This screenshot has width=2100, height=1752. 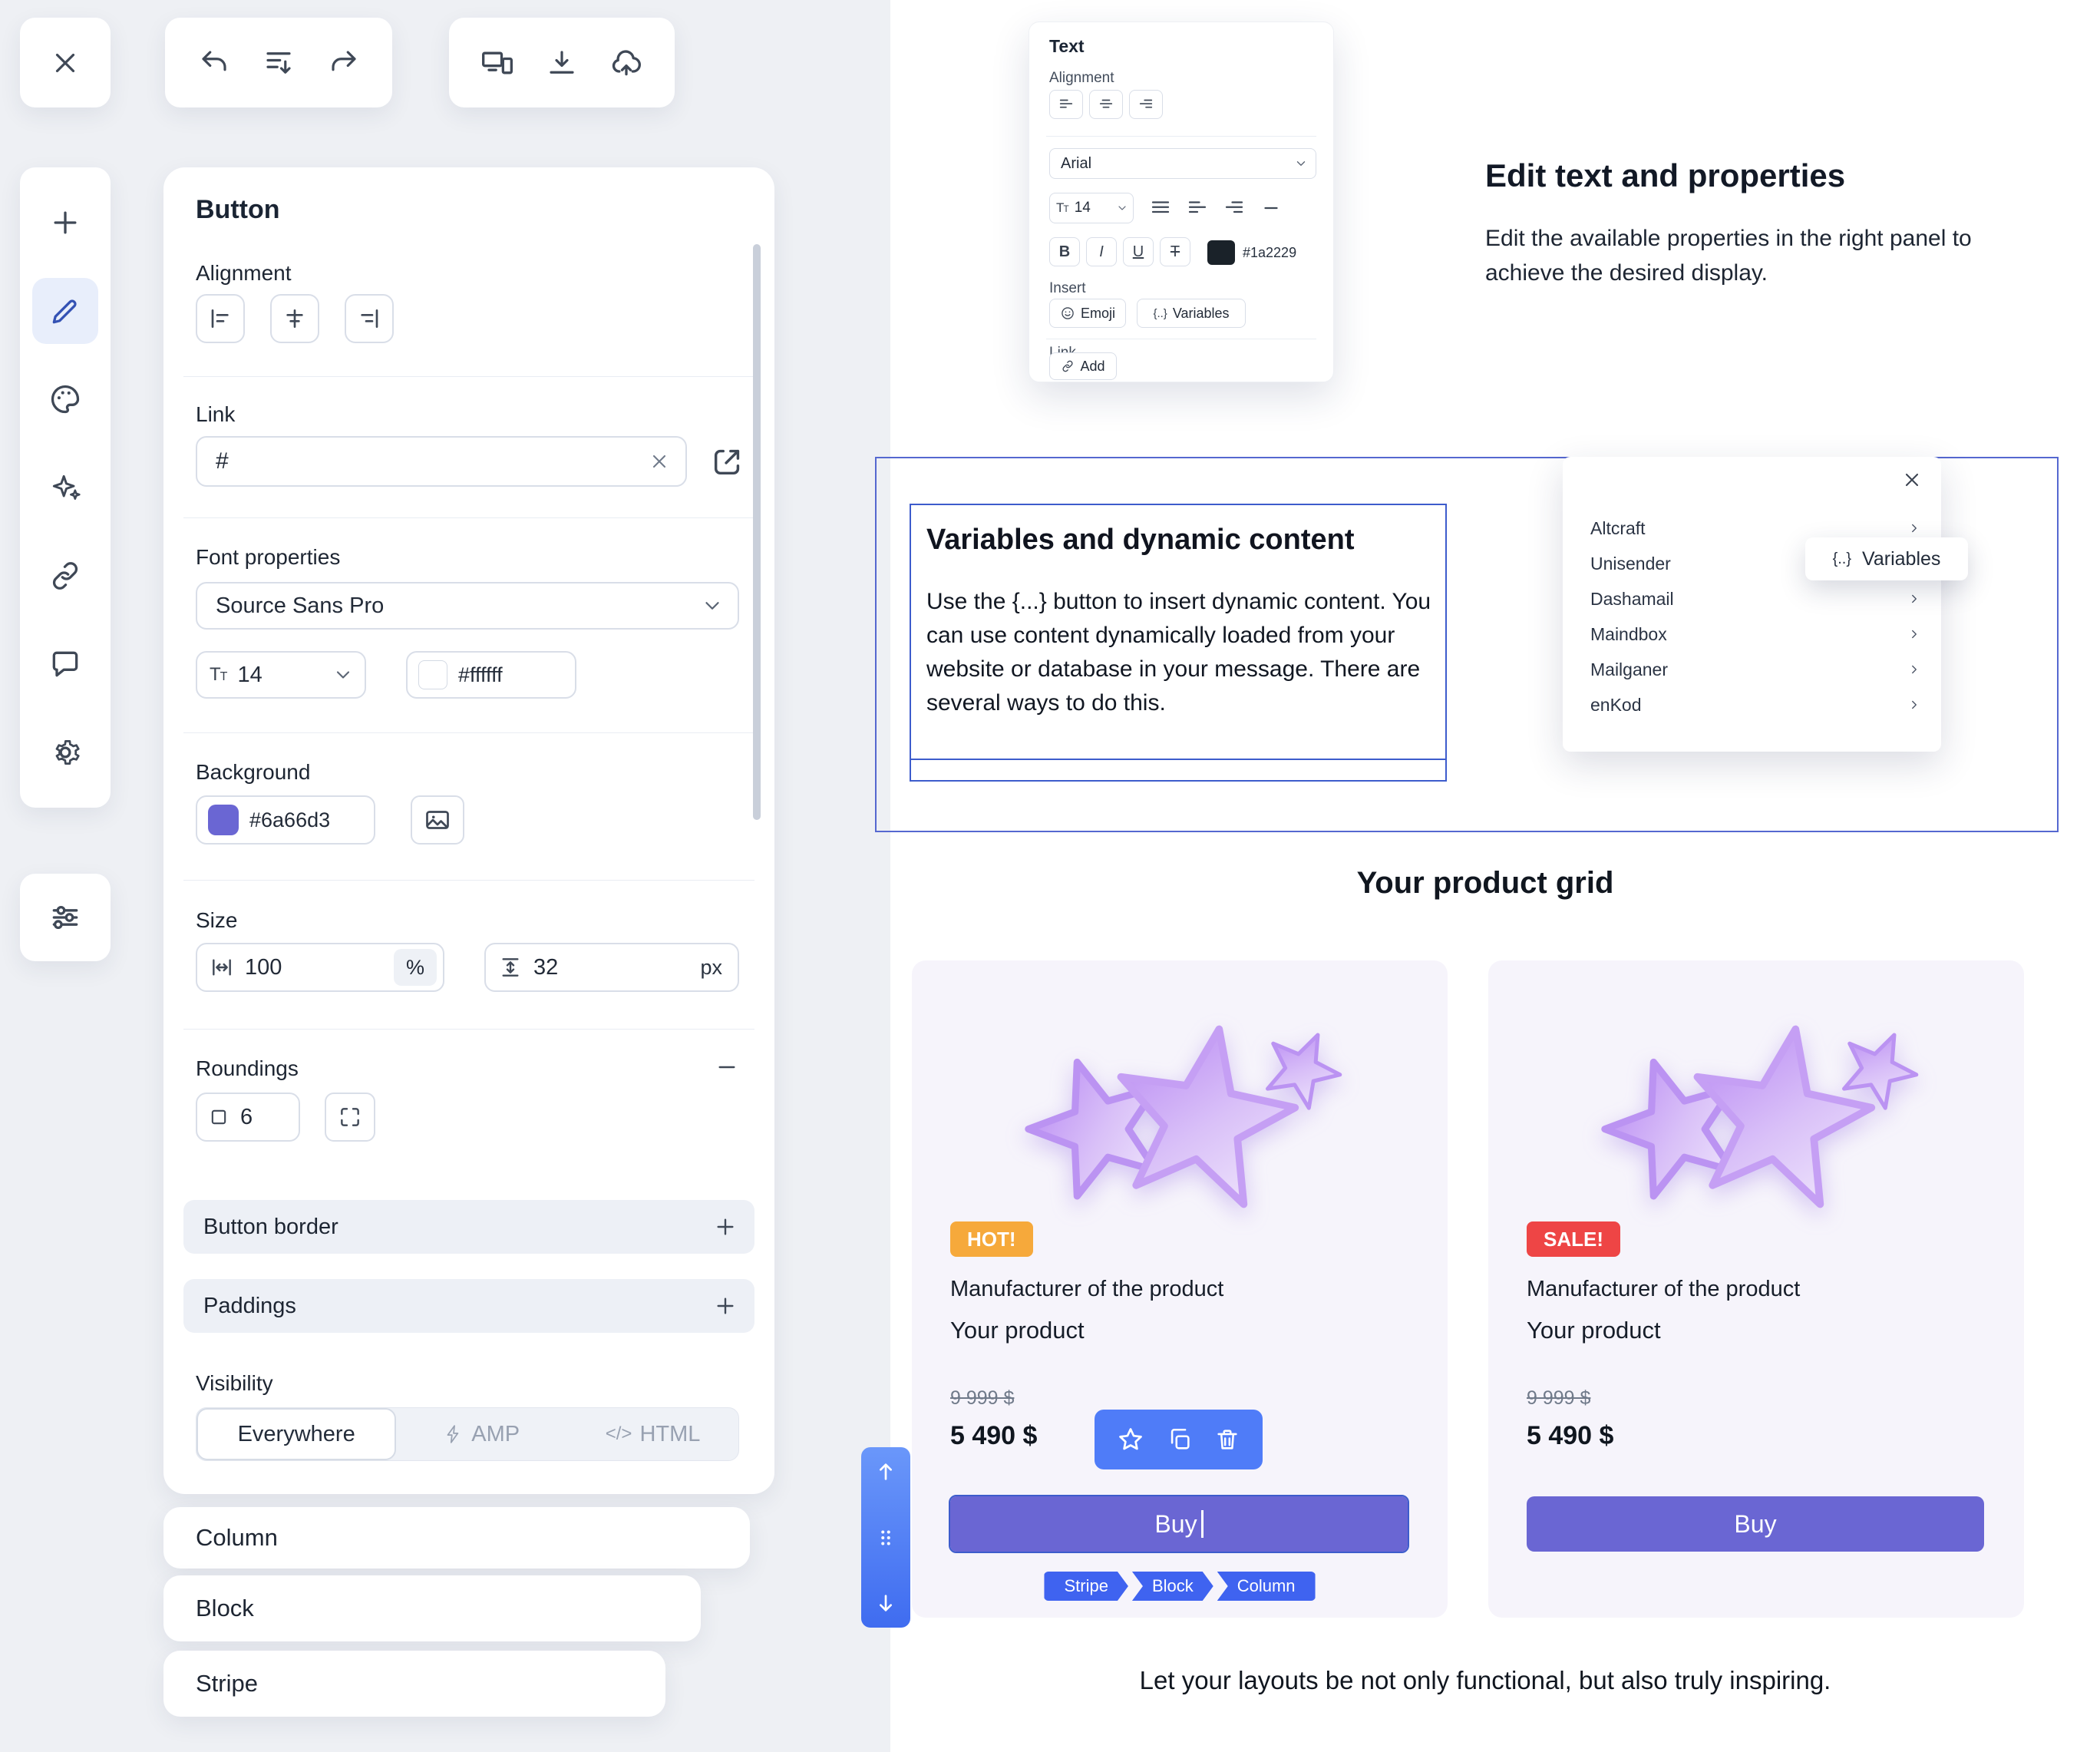 What do you see at coordinates (468, 606) in the screenshot?
I see `font-family-select: Source Sans Pro` at bounding box center [468, 606].